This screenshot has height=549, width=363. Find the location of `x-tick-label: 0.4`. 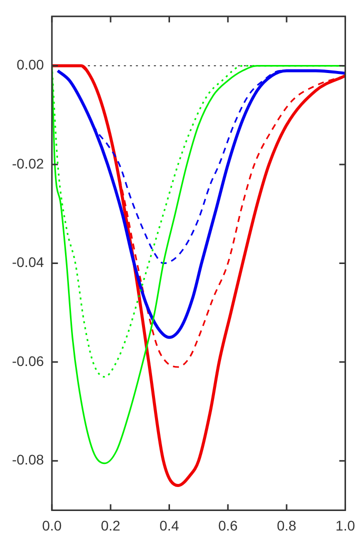

x-tick-label: 0.4 is located at coordinates (170, 525).